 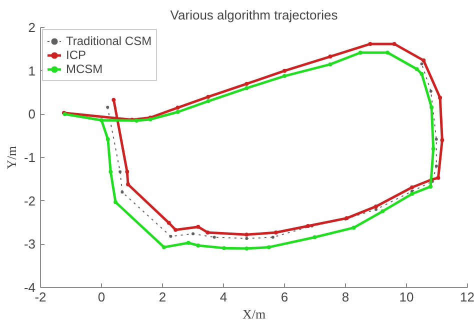 What do you see at coordinates (30, 157) in the screenshot?
I see `y-tick-label: -1` at bounding box center [30, 157].